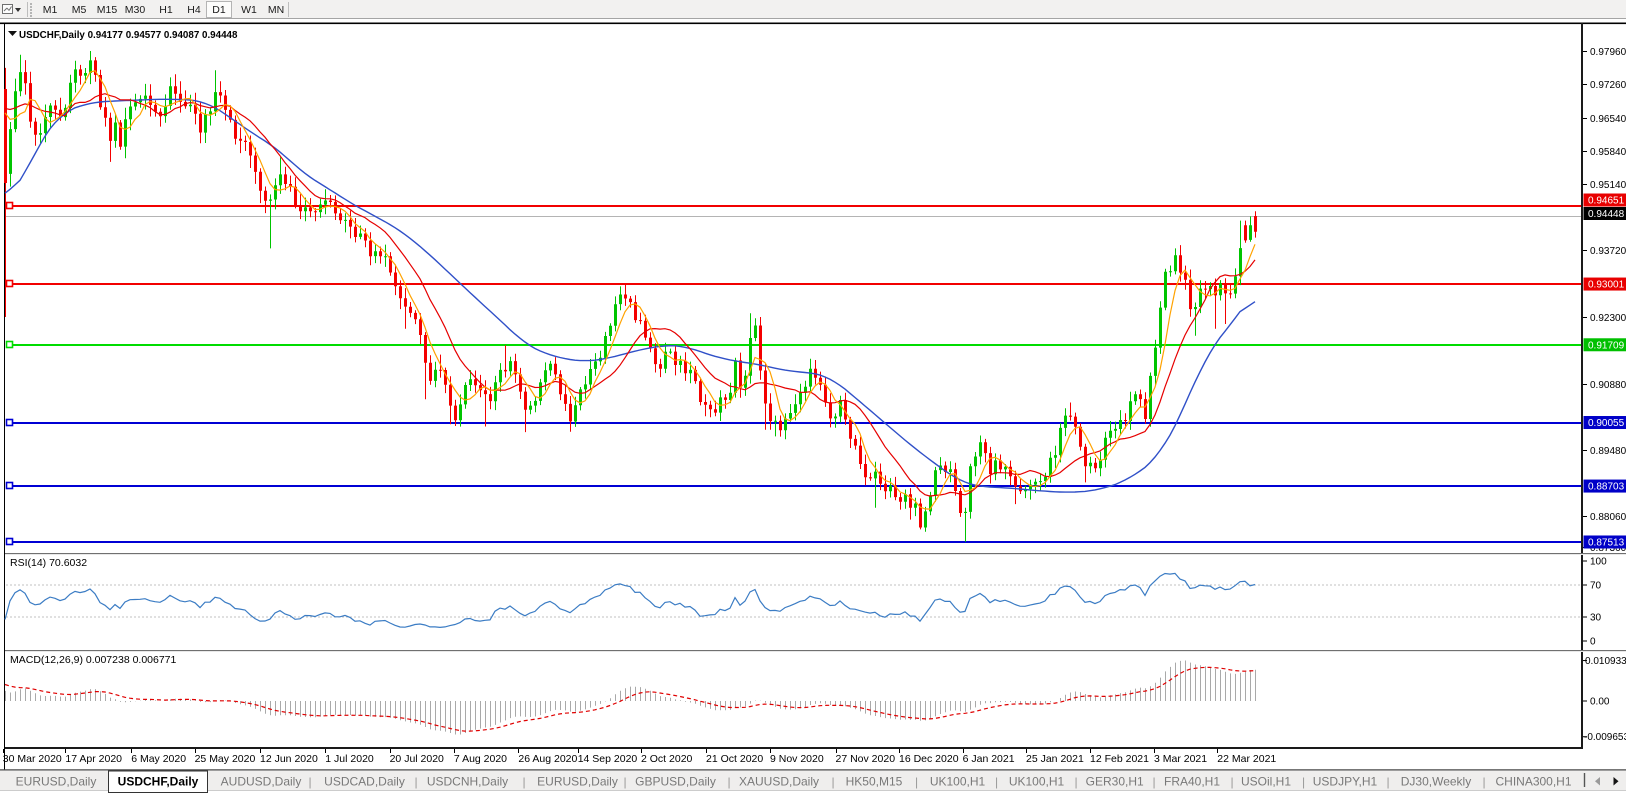 Image resolution: width=1626 pixels, height=793 pixels. I want to click on svg-text: 0.89480, so click(1608, 451).